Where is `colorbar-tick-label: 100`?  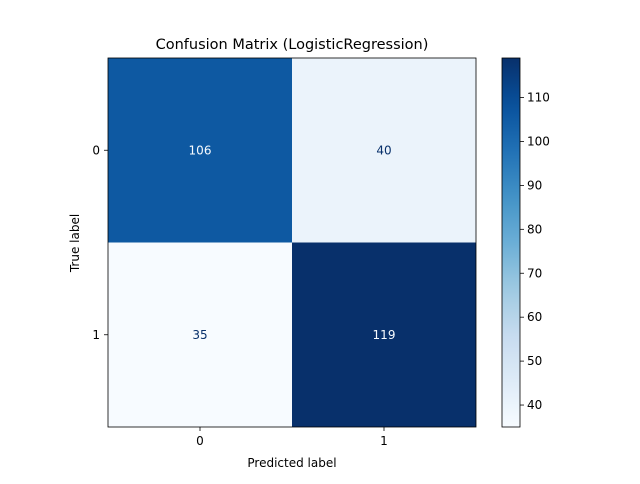
colorbar-tick-label: 100 is located at coordinates (538, 141).